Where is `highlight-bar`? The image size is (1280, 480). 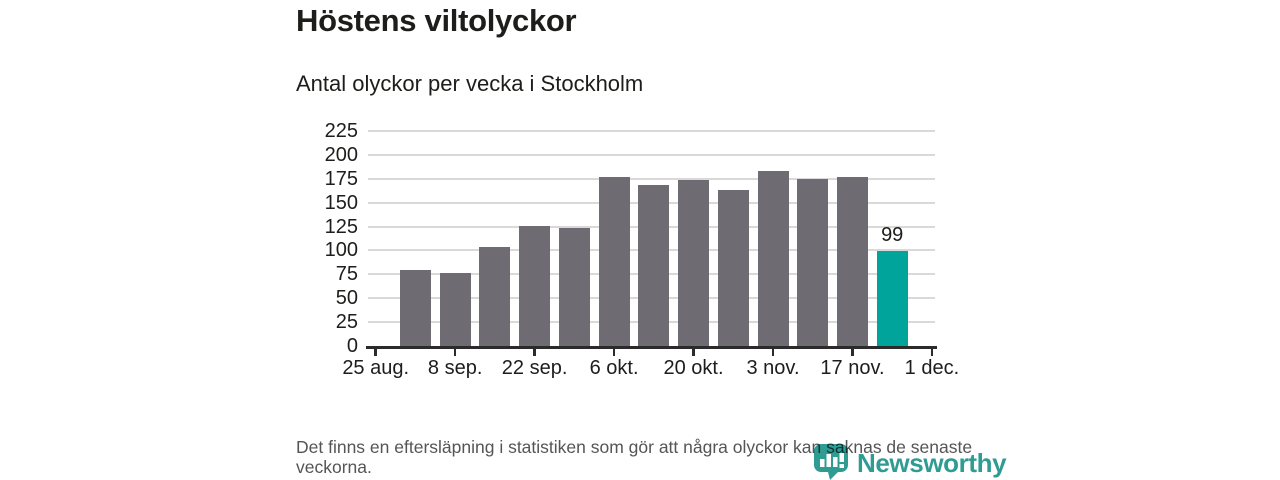
highlight-bar is located at coordinates (892, 298).